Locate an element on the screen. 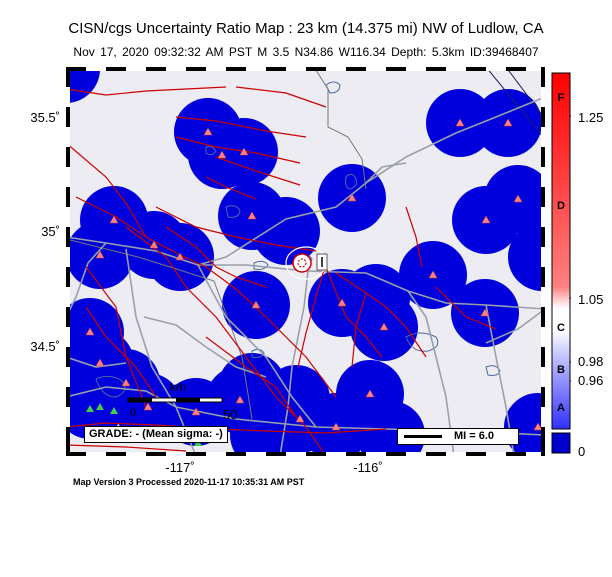 Image resolution: width=612 pixels, height=577 pixels. colorbar-letter-b: B is located at coordinates (561, 370).